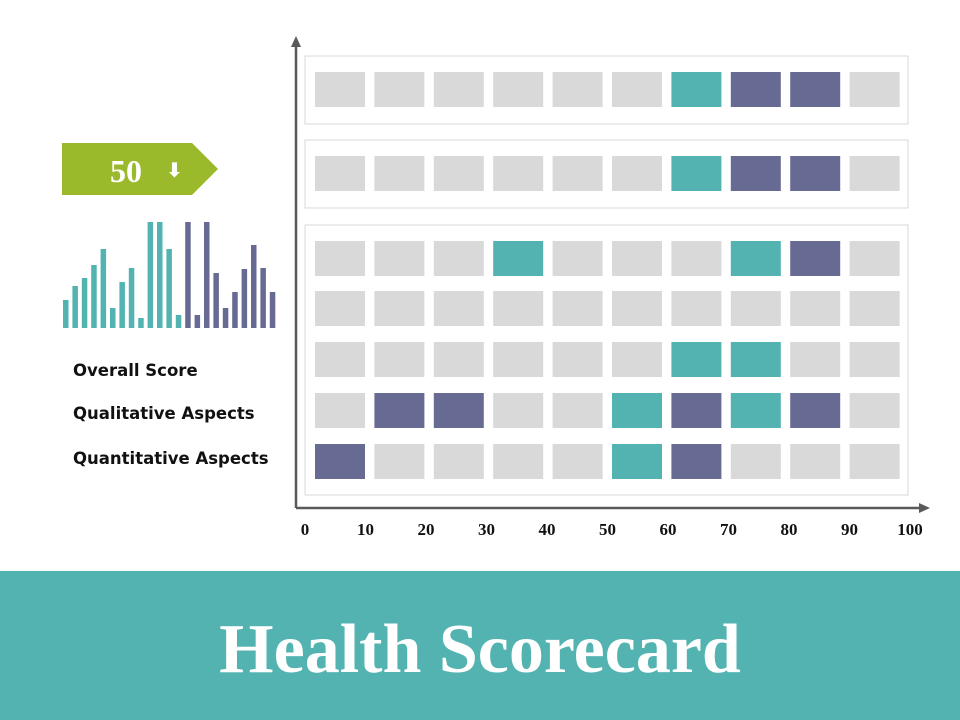 Image resolution: width=960 pixels, height=720 pixels. I want to click on quantitative-aspects-label: Quantitative Aspects, so click(171, 458).